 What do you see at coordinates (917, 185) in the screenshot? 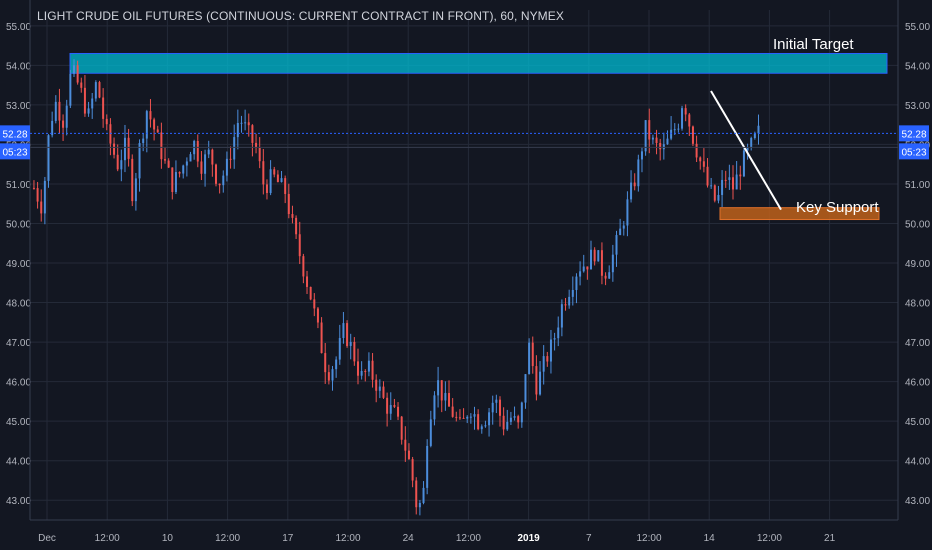
I see `y-tick-label-right: 51.00` at bounding box center [917, 185].